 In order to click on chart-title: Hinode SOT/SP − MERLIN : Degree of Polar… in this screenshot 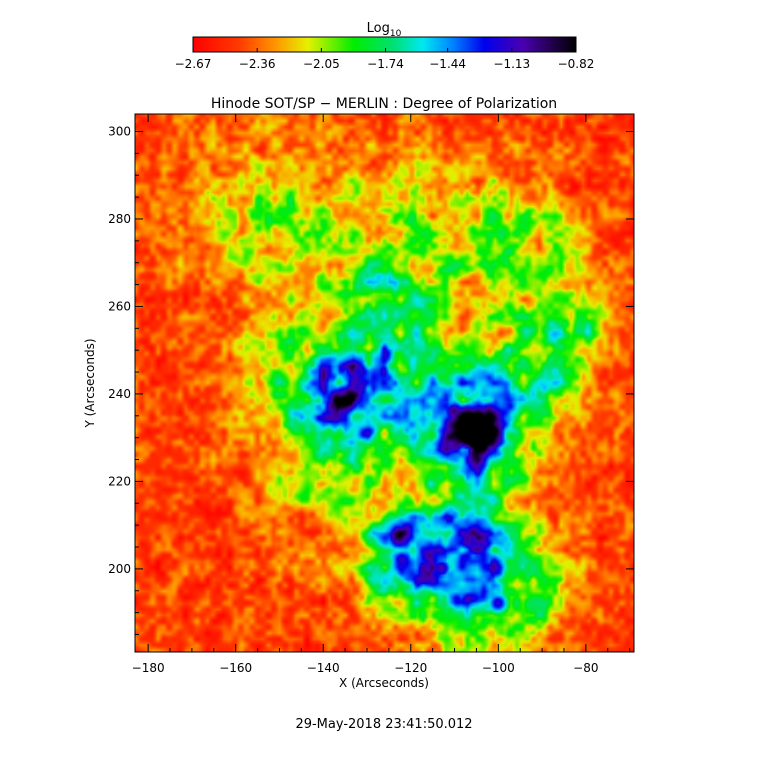, I will do `click(384, 104)`.